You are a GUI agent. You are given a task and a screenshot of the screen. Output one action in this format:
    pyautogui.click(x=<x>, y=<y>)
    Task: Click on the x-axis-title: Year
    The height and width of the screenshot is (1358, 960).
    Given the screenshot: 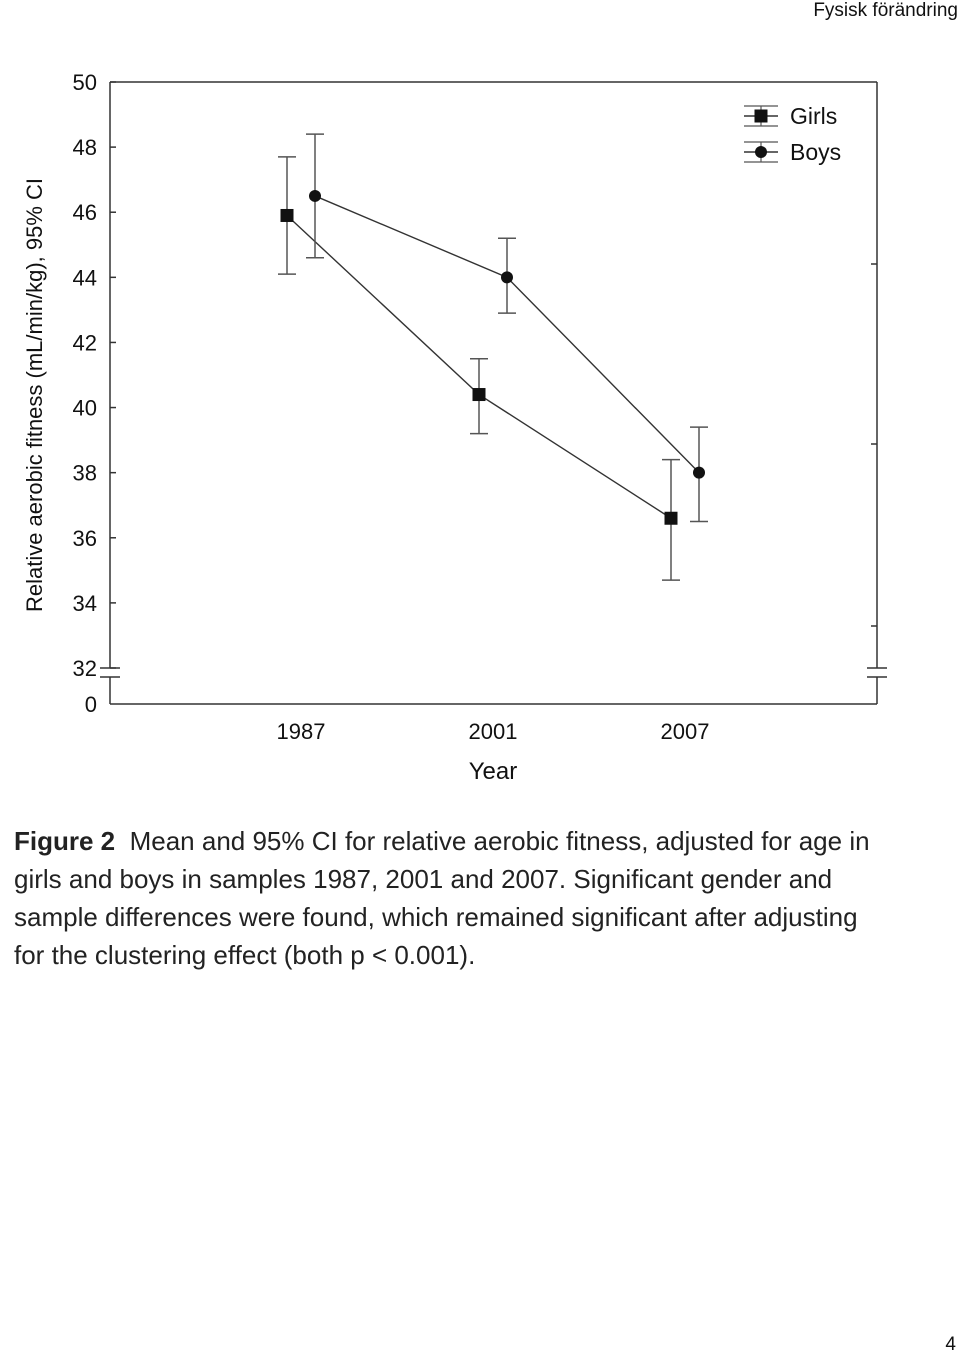 What is the action you would take?
    pyautogui.click(x=493, y=771)
    